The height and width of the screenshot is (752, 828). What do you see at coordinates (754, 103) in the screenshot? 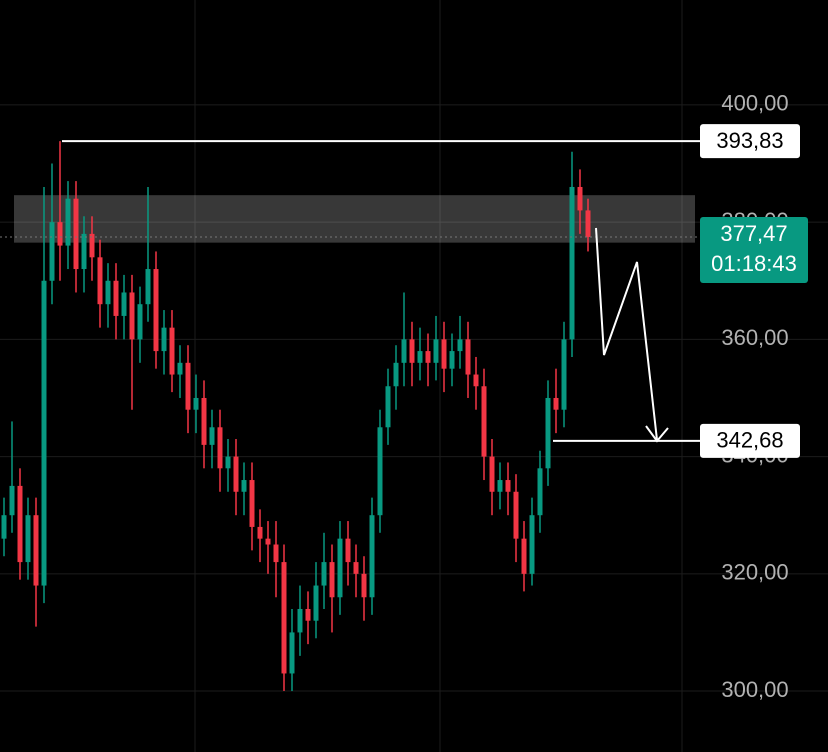
I see `y-tick-label: 400,00` at bounding box center [754, 103].